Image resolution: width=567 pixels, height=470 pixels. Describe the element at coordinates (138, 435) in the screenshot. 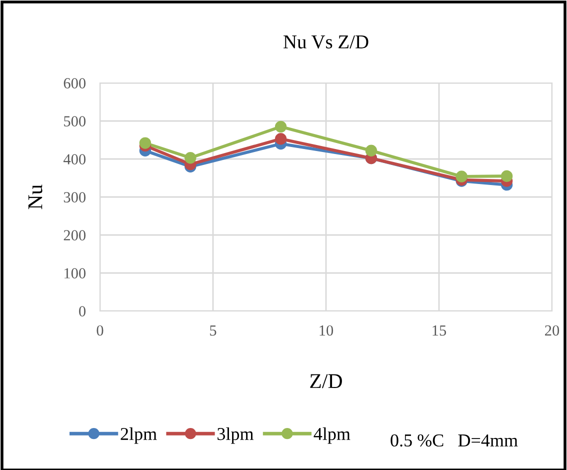

I see `legend-label: 2lpm` at that location.